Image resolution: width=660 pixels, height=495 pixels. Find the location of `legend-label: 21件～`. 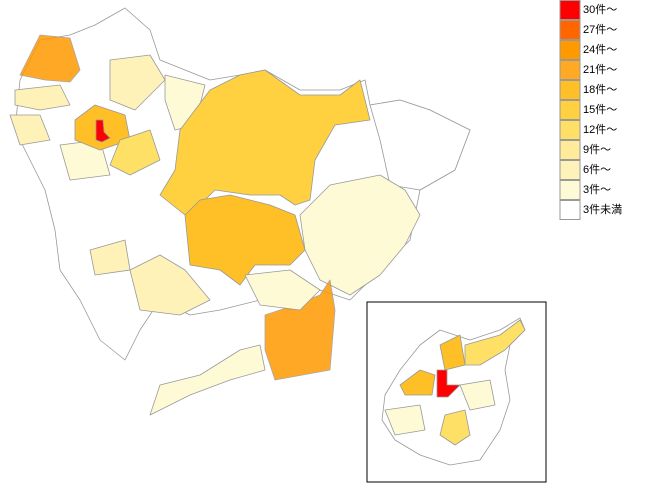

legend-label: 21件～ is located at coordinates (600, 69).